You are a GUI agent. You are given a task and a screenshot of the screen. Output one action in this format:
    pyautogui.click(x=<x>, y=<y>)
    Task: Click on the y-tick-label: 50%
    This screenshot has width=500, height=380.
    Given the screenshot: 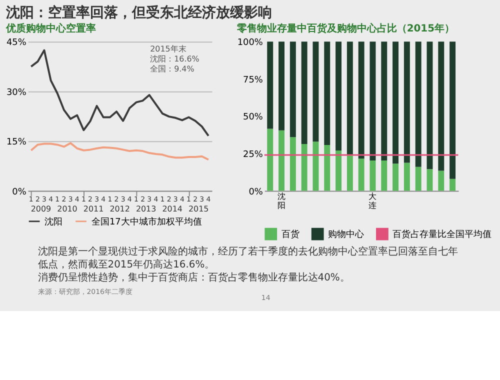 What is the action you would take?
    pyautogui.click(x=253, y=117)
    